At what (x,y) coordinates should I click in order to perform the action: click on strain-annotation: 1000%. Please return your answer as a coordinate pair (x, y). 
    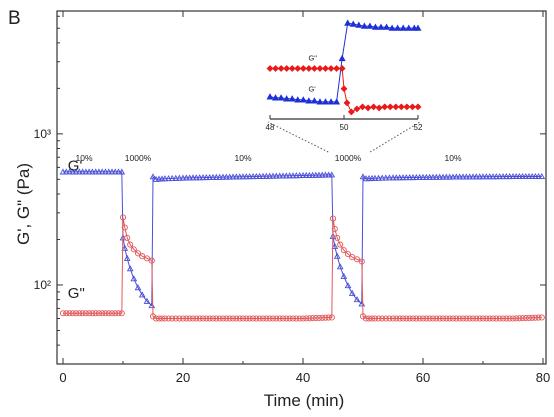
    Looking at the image, I should click on (348, 158).